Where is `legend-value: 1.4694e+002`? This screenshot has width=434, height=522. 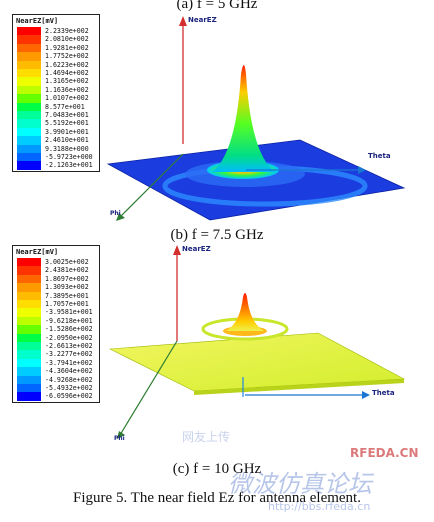
legend-value: 1.4694e+002 is located at coordinates (67, 73).